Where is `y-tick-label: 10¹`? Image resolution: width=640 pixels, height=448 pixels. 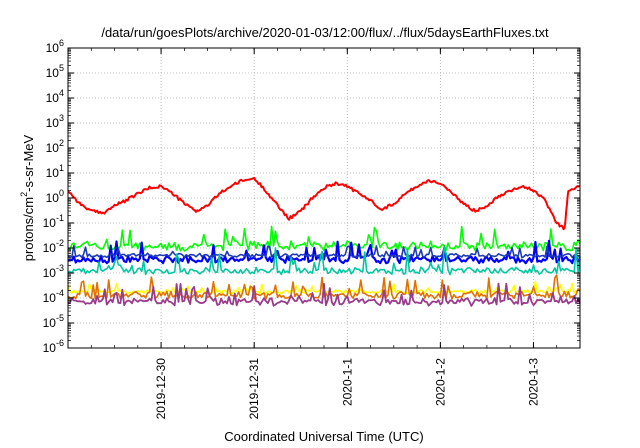
y-tick-label: 10¹ is located at coordinates (55, 171).